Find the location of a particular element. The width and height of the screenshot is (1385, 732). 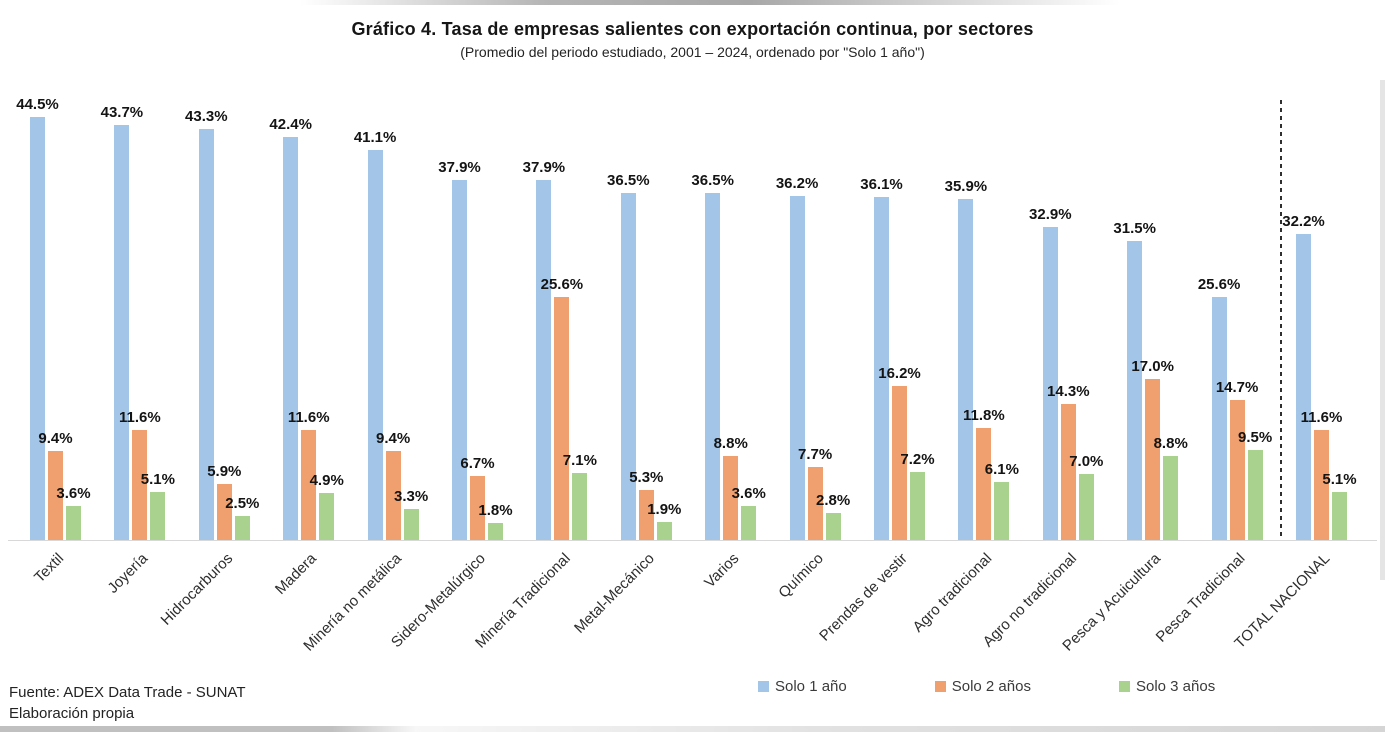

chart-legend: Solo 1 año Solo 2 años Solo 3 años is located at coordinates (986, 686).